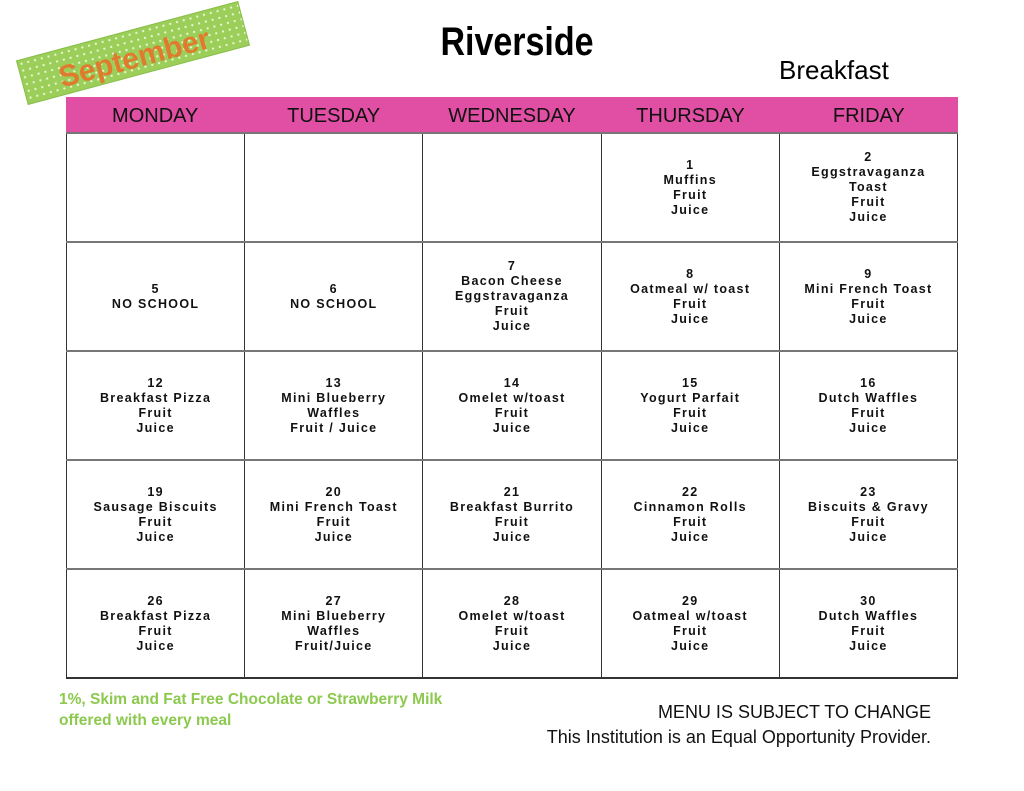 The image size is (1024, 791). What do you see at coordinates (834, 70) in the screenshot?
I see `meal-label: Breakfast` at bounding box center [834, 70].